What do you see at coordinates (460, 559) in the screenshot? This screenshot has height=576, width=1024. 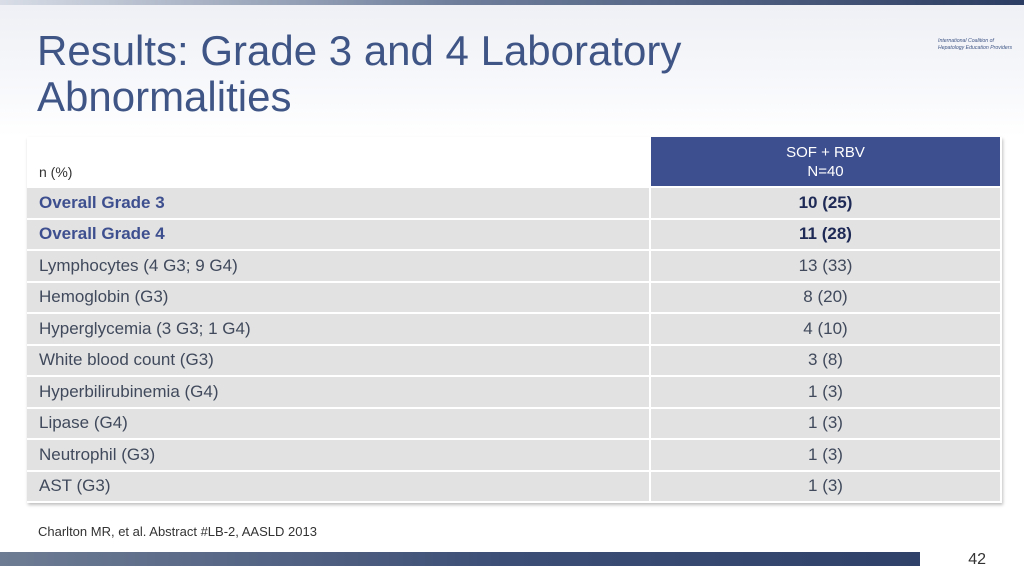 I see `footer-bar` at bounding box center [460, 559].